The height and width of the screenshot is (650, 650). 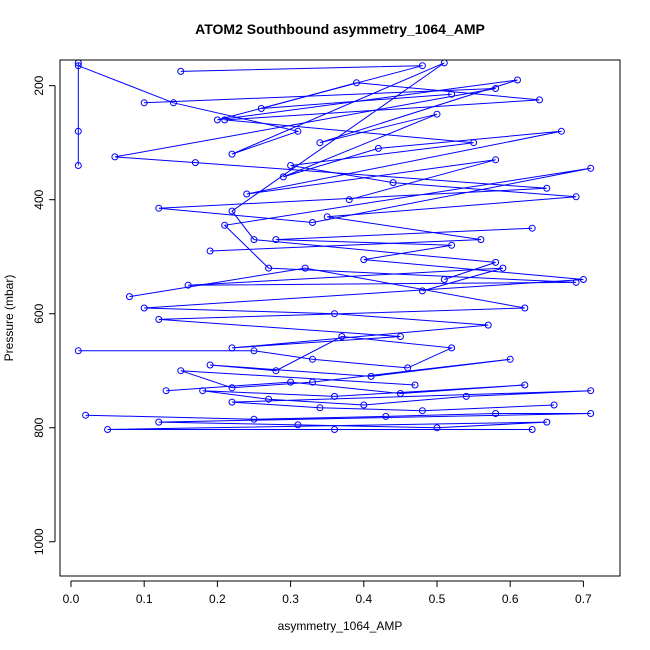 I want to click on y-tick-label: 600, so click(x=39, y=313).